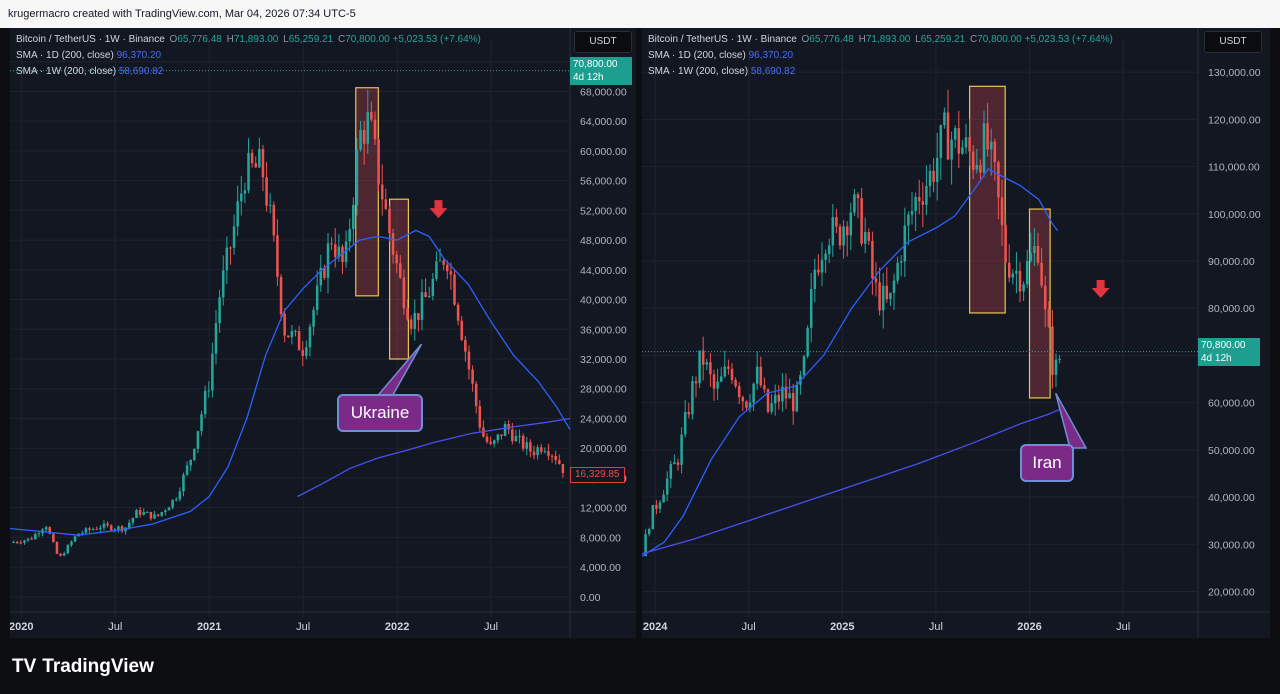 The height and width of the screenshot is (694, 1280). I want to click on low-value: 65,259.21, so click(943, 39).